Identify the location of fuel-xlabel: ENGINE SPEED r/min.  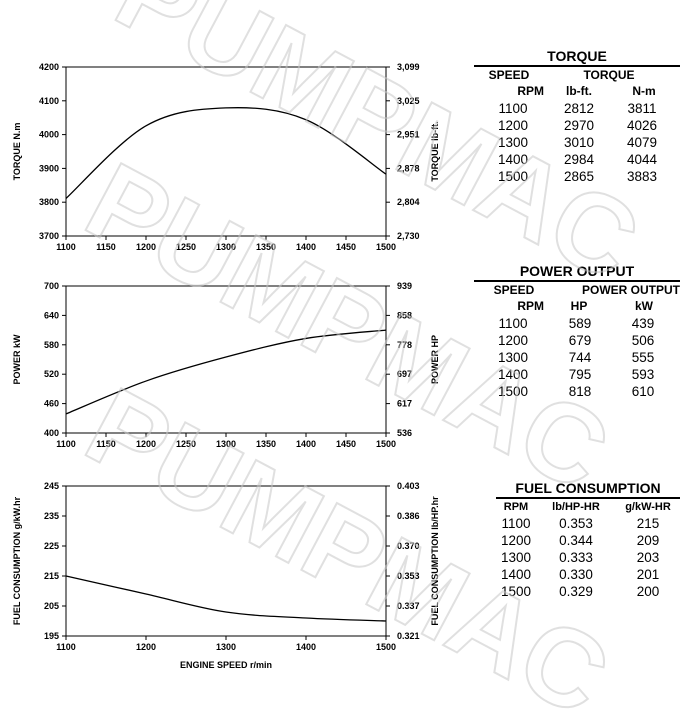
(226, 665).